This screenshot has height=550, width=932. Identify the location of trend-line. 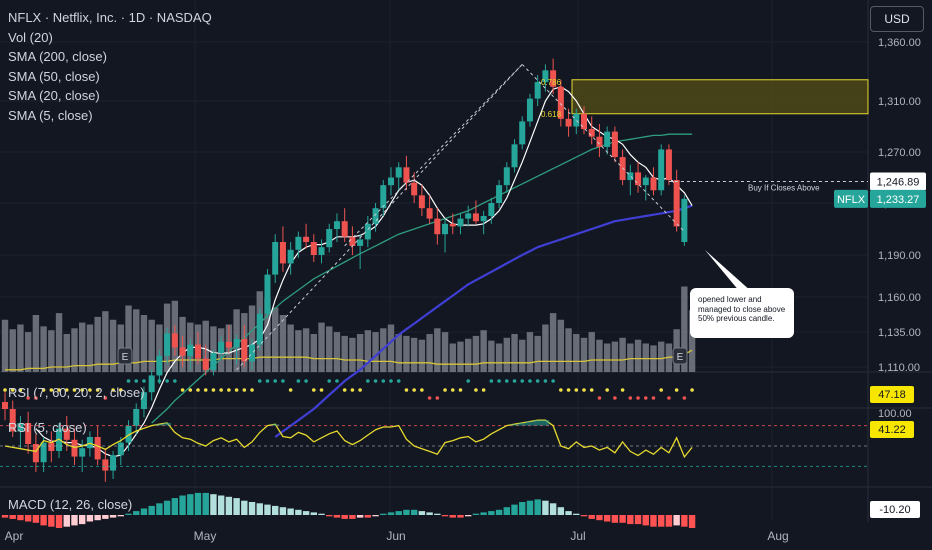
(603, 148).